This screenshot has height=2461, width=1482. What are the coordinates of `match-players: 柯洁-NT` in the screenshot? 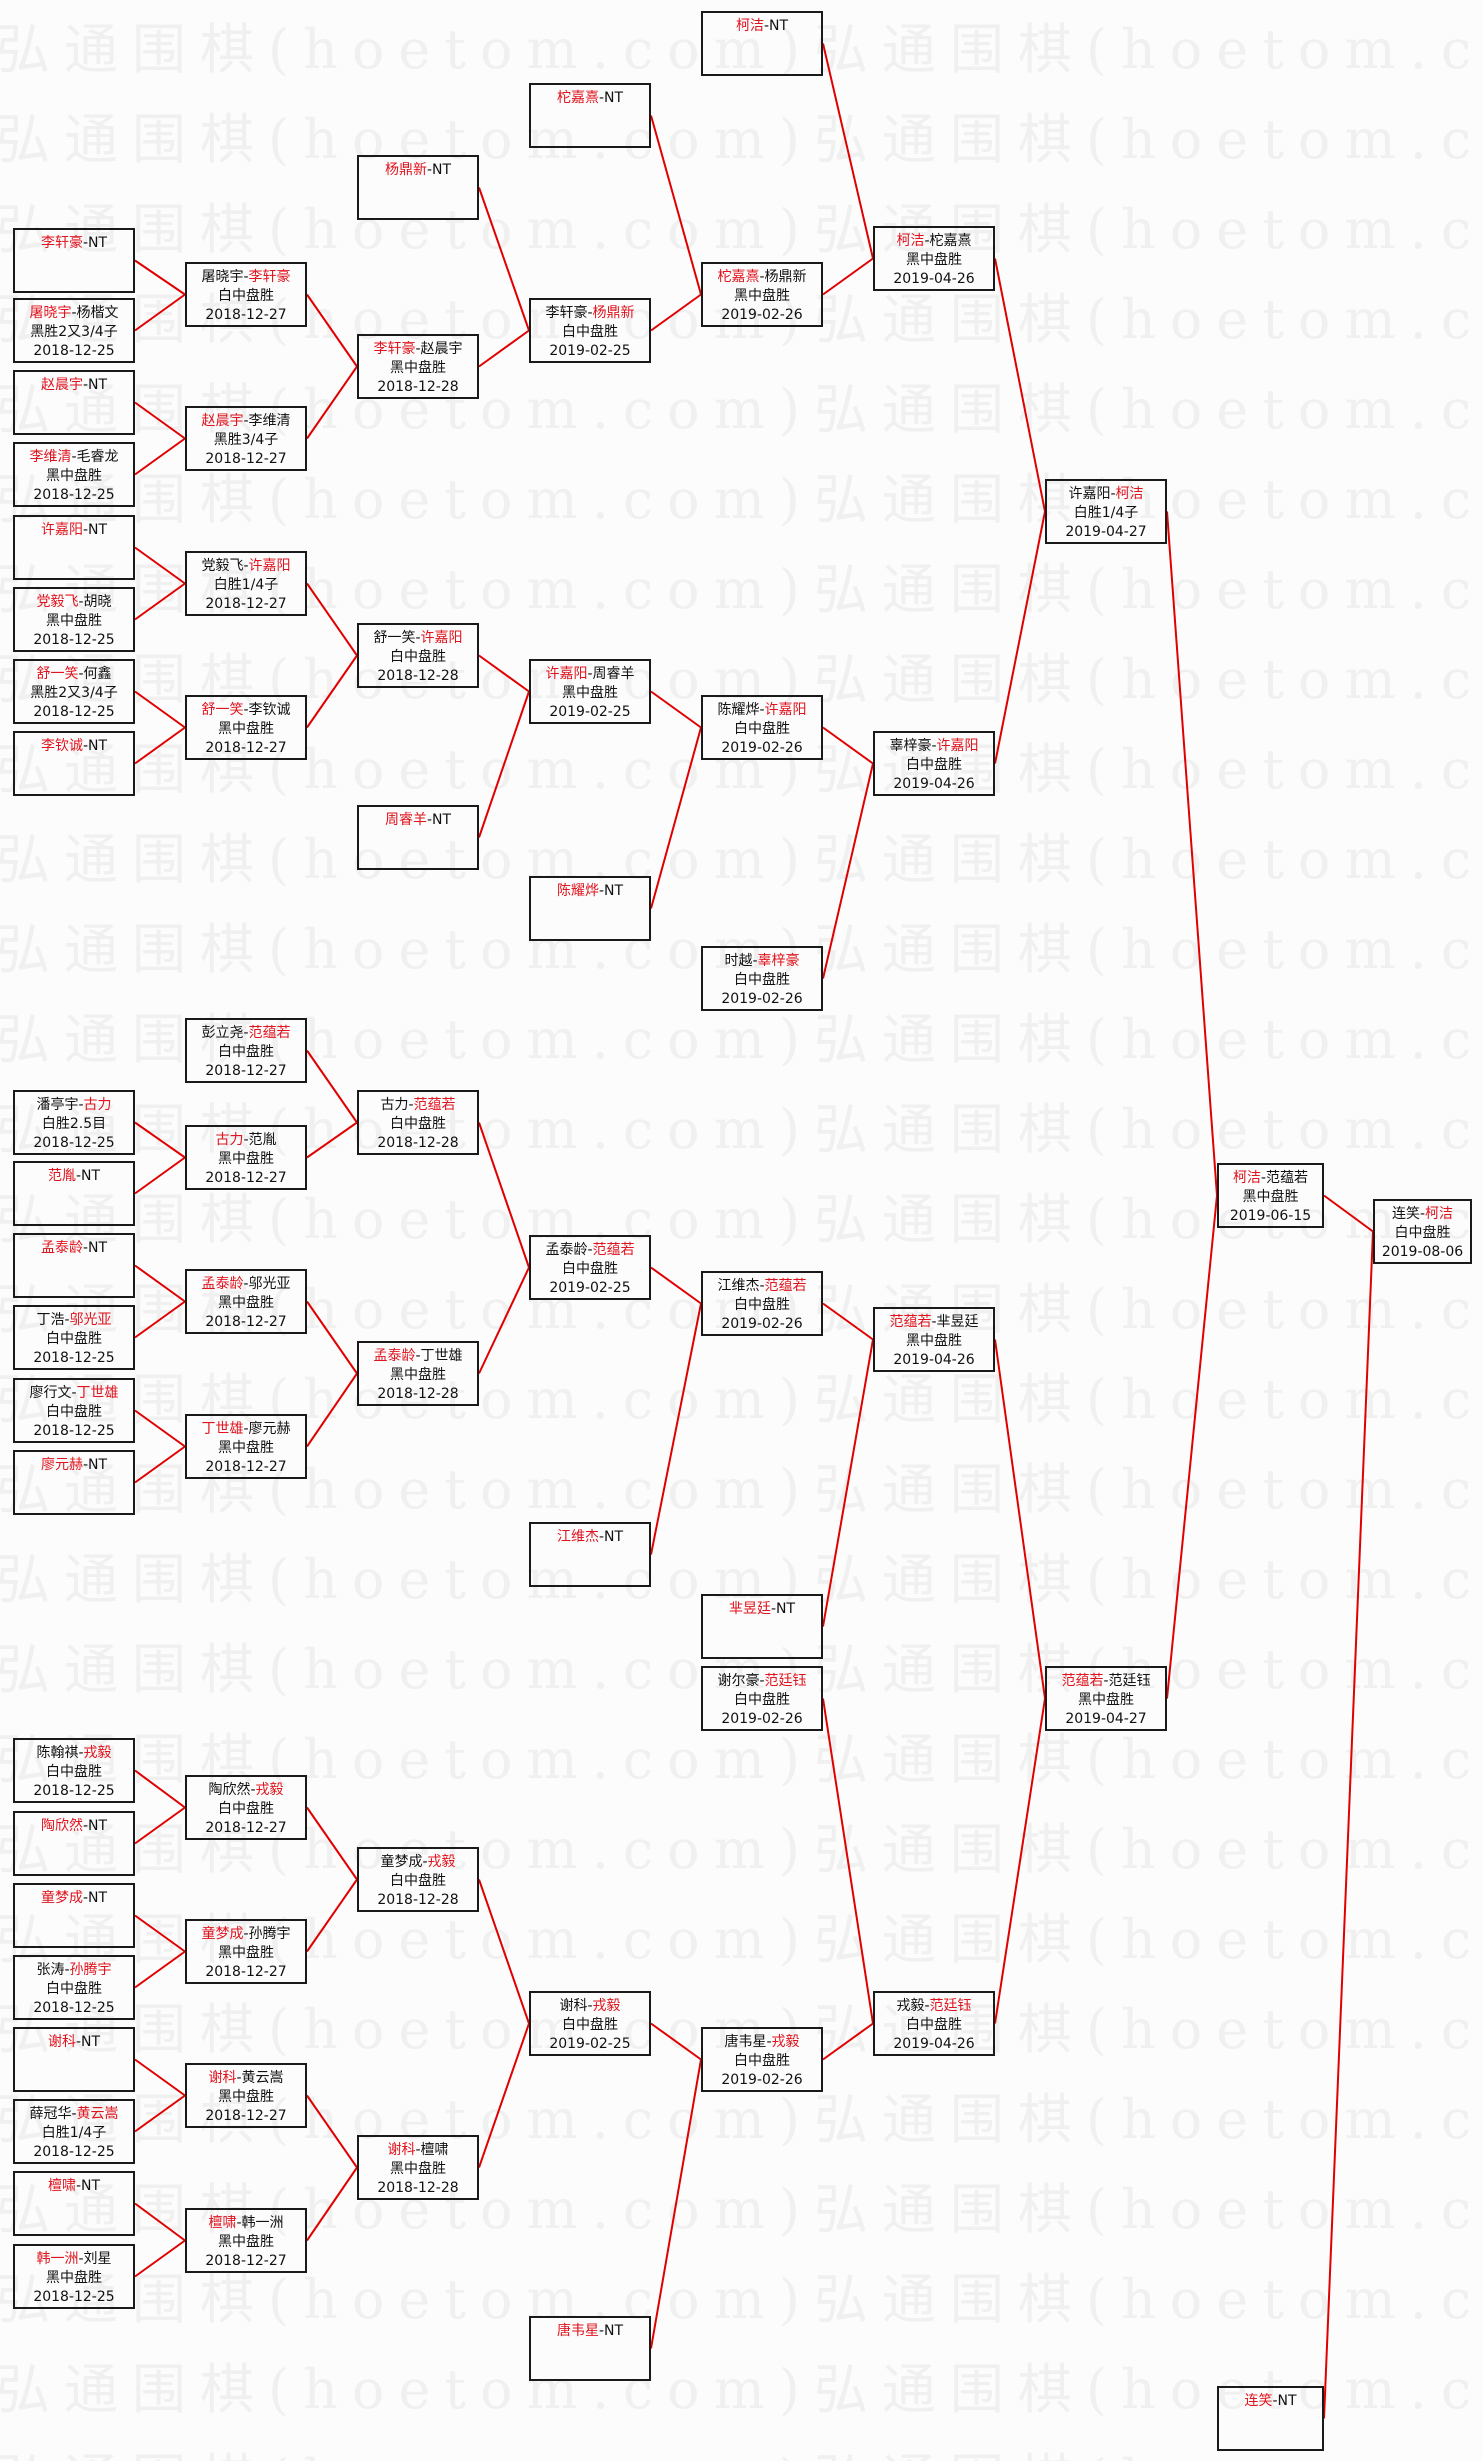 It's located at (762, 26).